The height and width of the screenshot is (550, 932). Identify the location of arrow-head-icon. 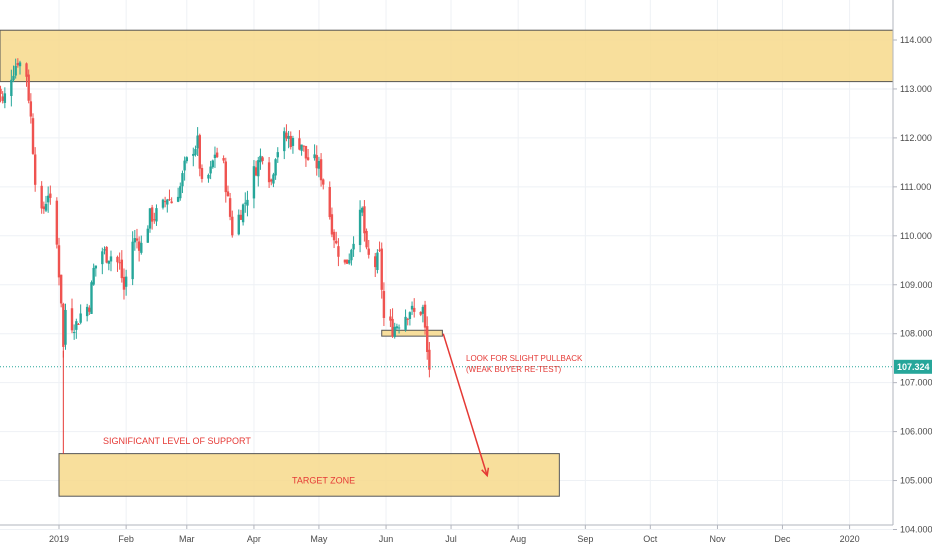
(485, 472).